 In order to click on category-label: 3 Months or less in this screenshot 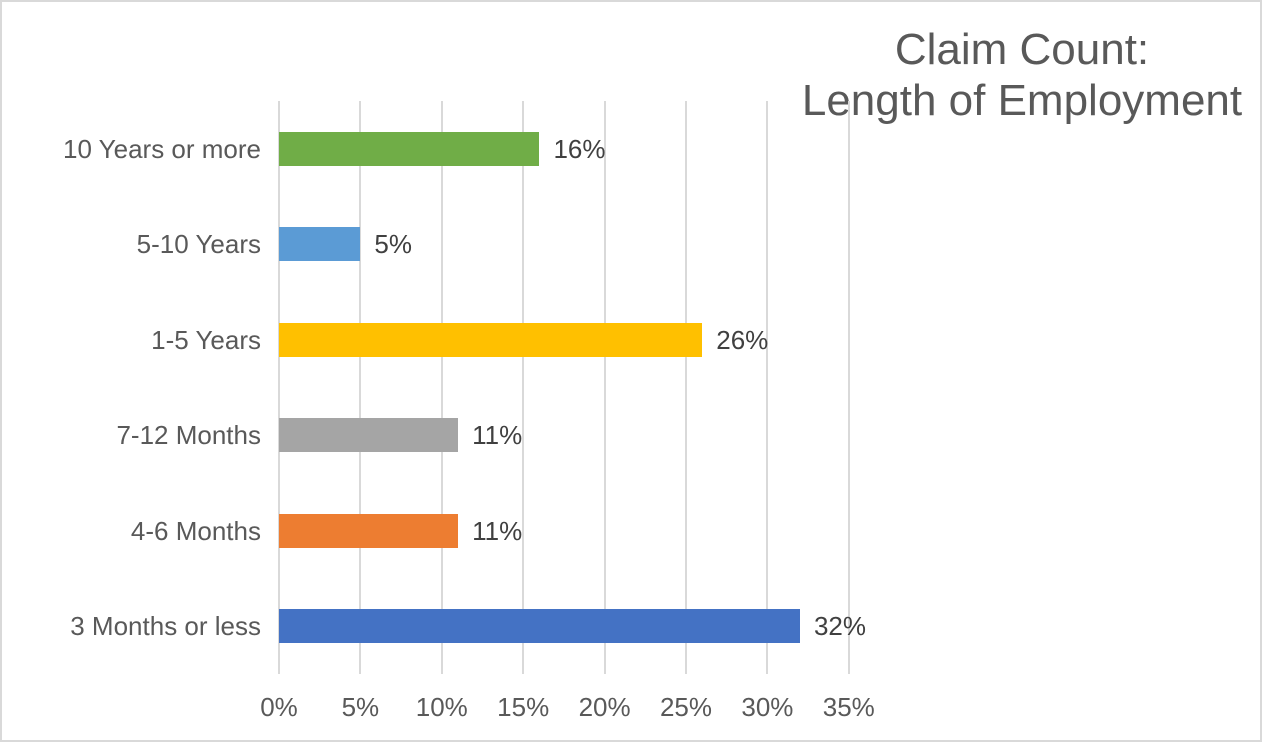, I will do `click(165, 626)`.